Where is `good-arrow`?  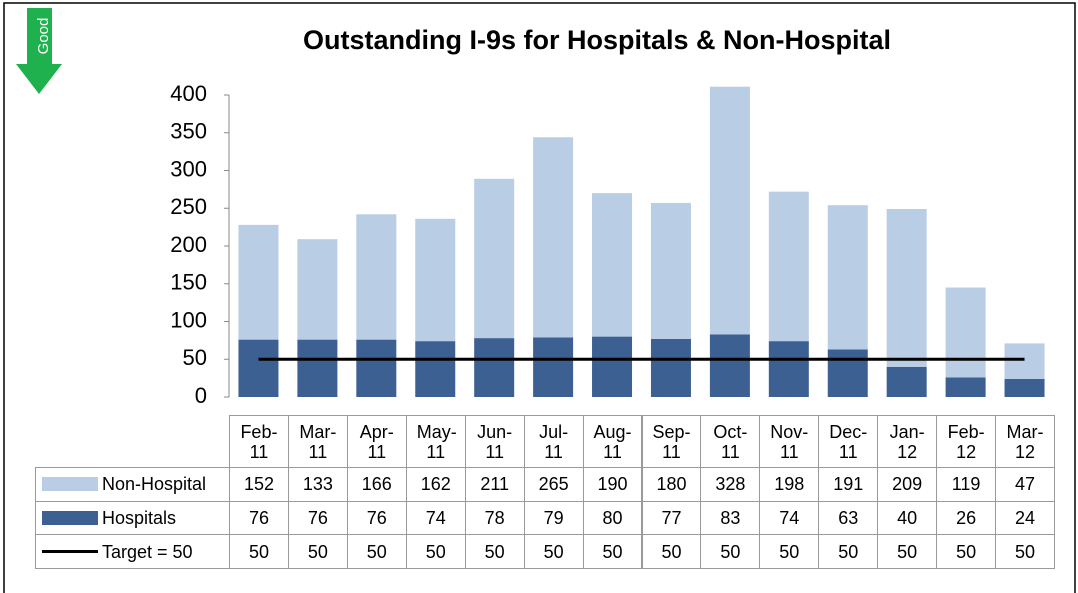 good-arrow is located at coordinates (39, 51).